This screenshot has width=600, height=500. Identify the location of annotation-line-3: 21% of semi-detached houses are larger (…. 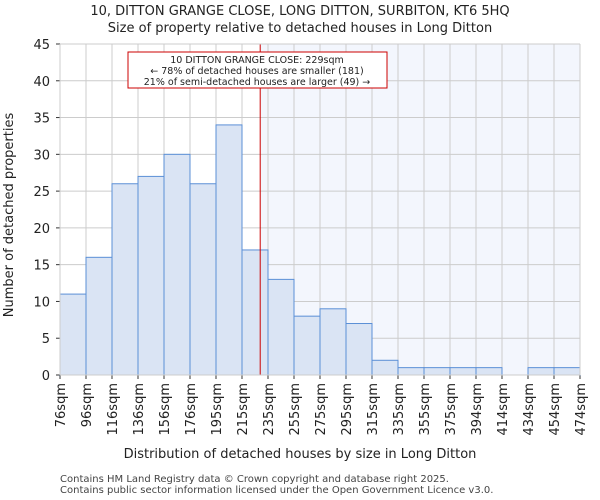
(257, 82).